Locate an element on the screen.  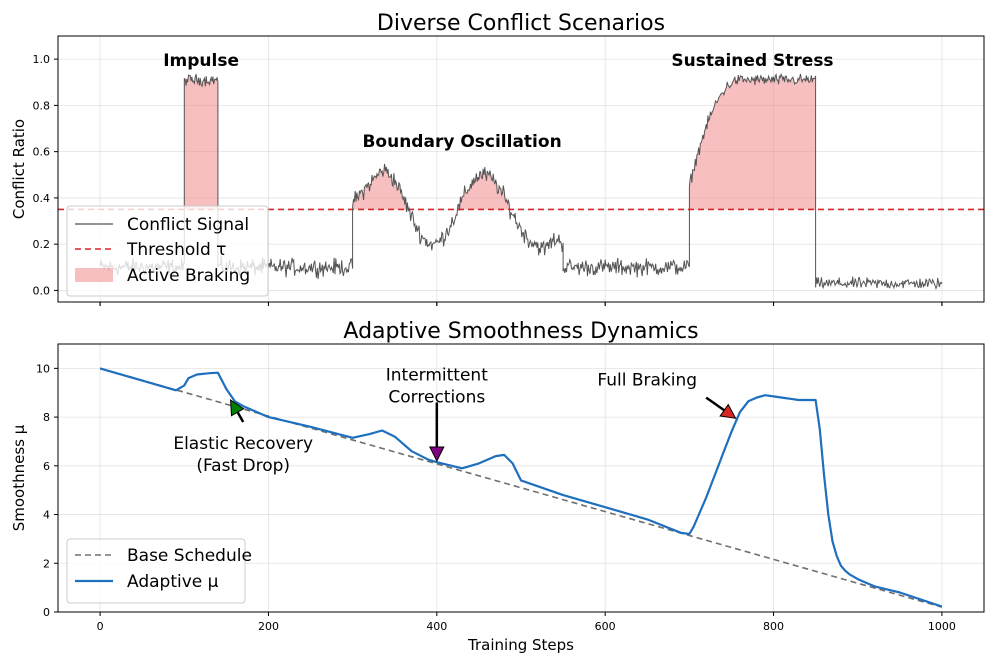
y-axis-label: Smoothness μ is located at coordinates (19, 477).